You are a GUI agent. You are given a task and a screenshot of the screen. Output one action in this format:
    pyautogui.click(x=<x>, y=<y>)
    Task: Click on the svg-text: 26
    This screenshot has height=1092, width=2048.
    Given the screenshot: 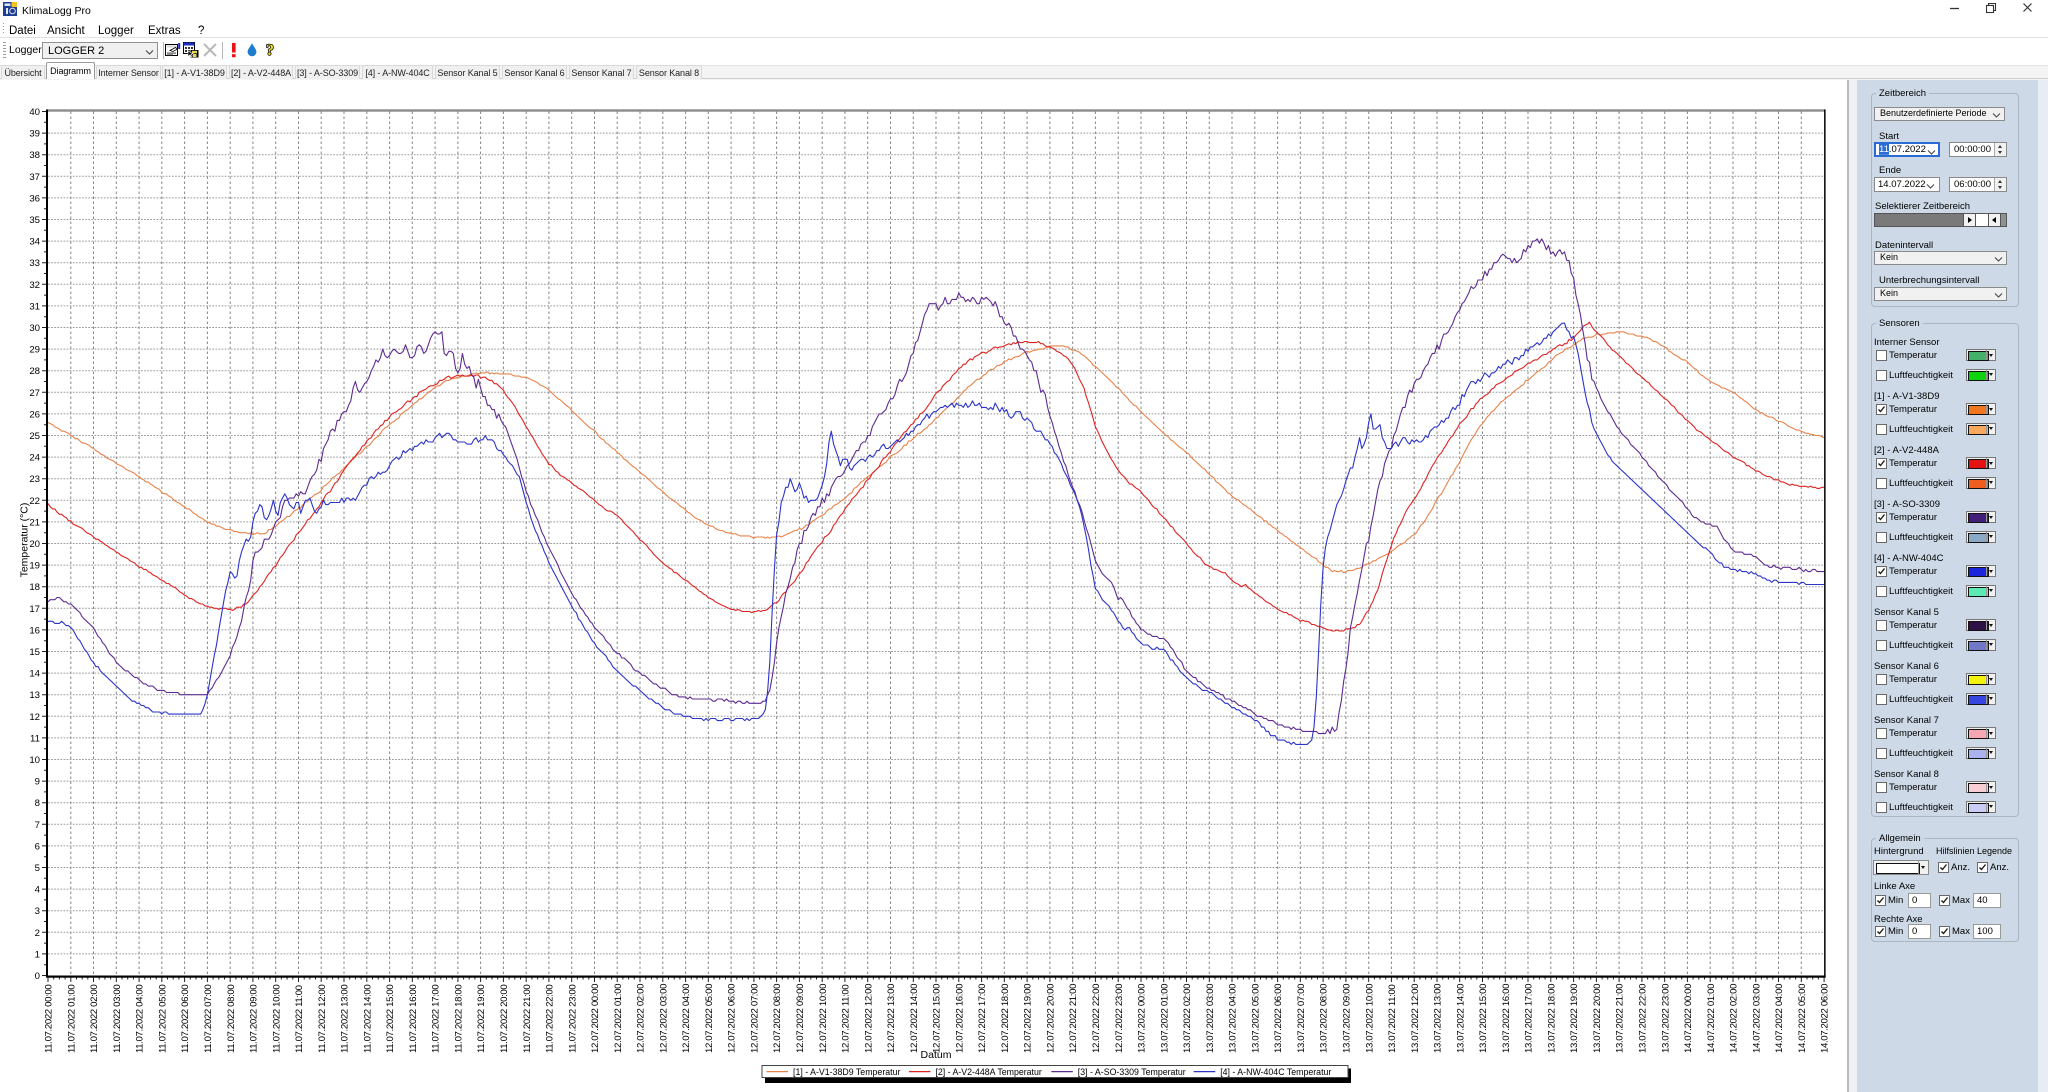 What is the action you would take?
    pyautogui.click(x=34, y=414)
    